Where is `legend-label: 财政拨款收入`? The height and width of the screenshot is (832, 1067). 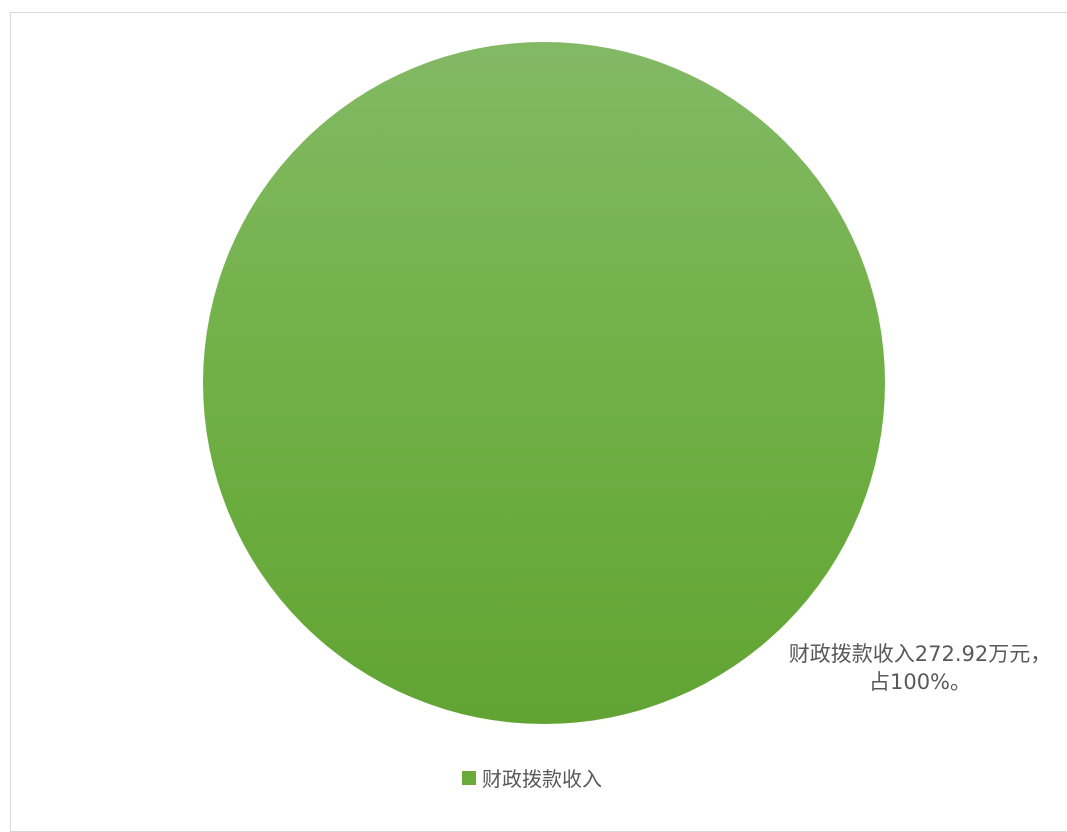
legend-label: 财政拨款收入 is located at coordinates (542, 779).